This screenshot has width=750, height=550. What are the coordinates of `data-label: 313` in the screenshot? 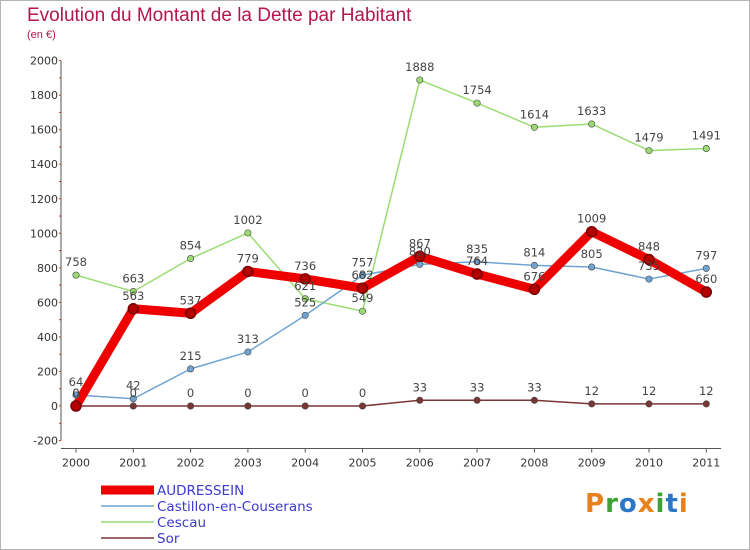 It's located at (248, 339).